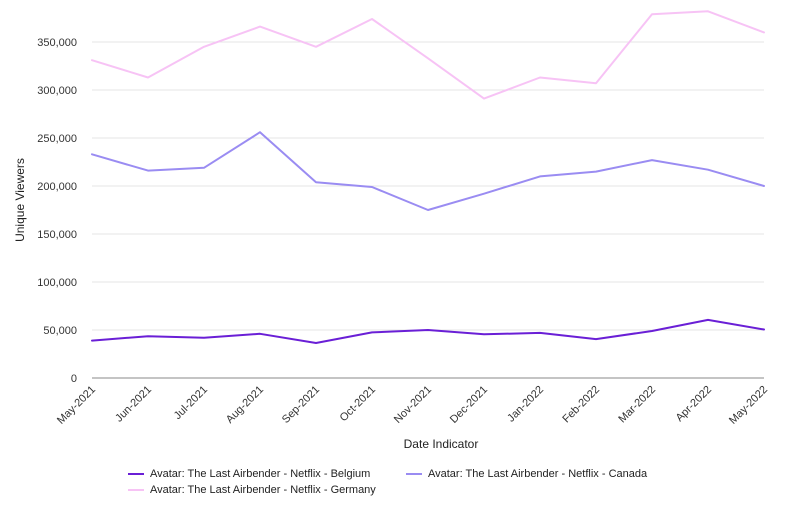 The height and width of the screenshot is (519, 800). Describe the element at coordinates (57, 235) in the screenshot. I see `y-tick-label: 150,000` at that location.